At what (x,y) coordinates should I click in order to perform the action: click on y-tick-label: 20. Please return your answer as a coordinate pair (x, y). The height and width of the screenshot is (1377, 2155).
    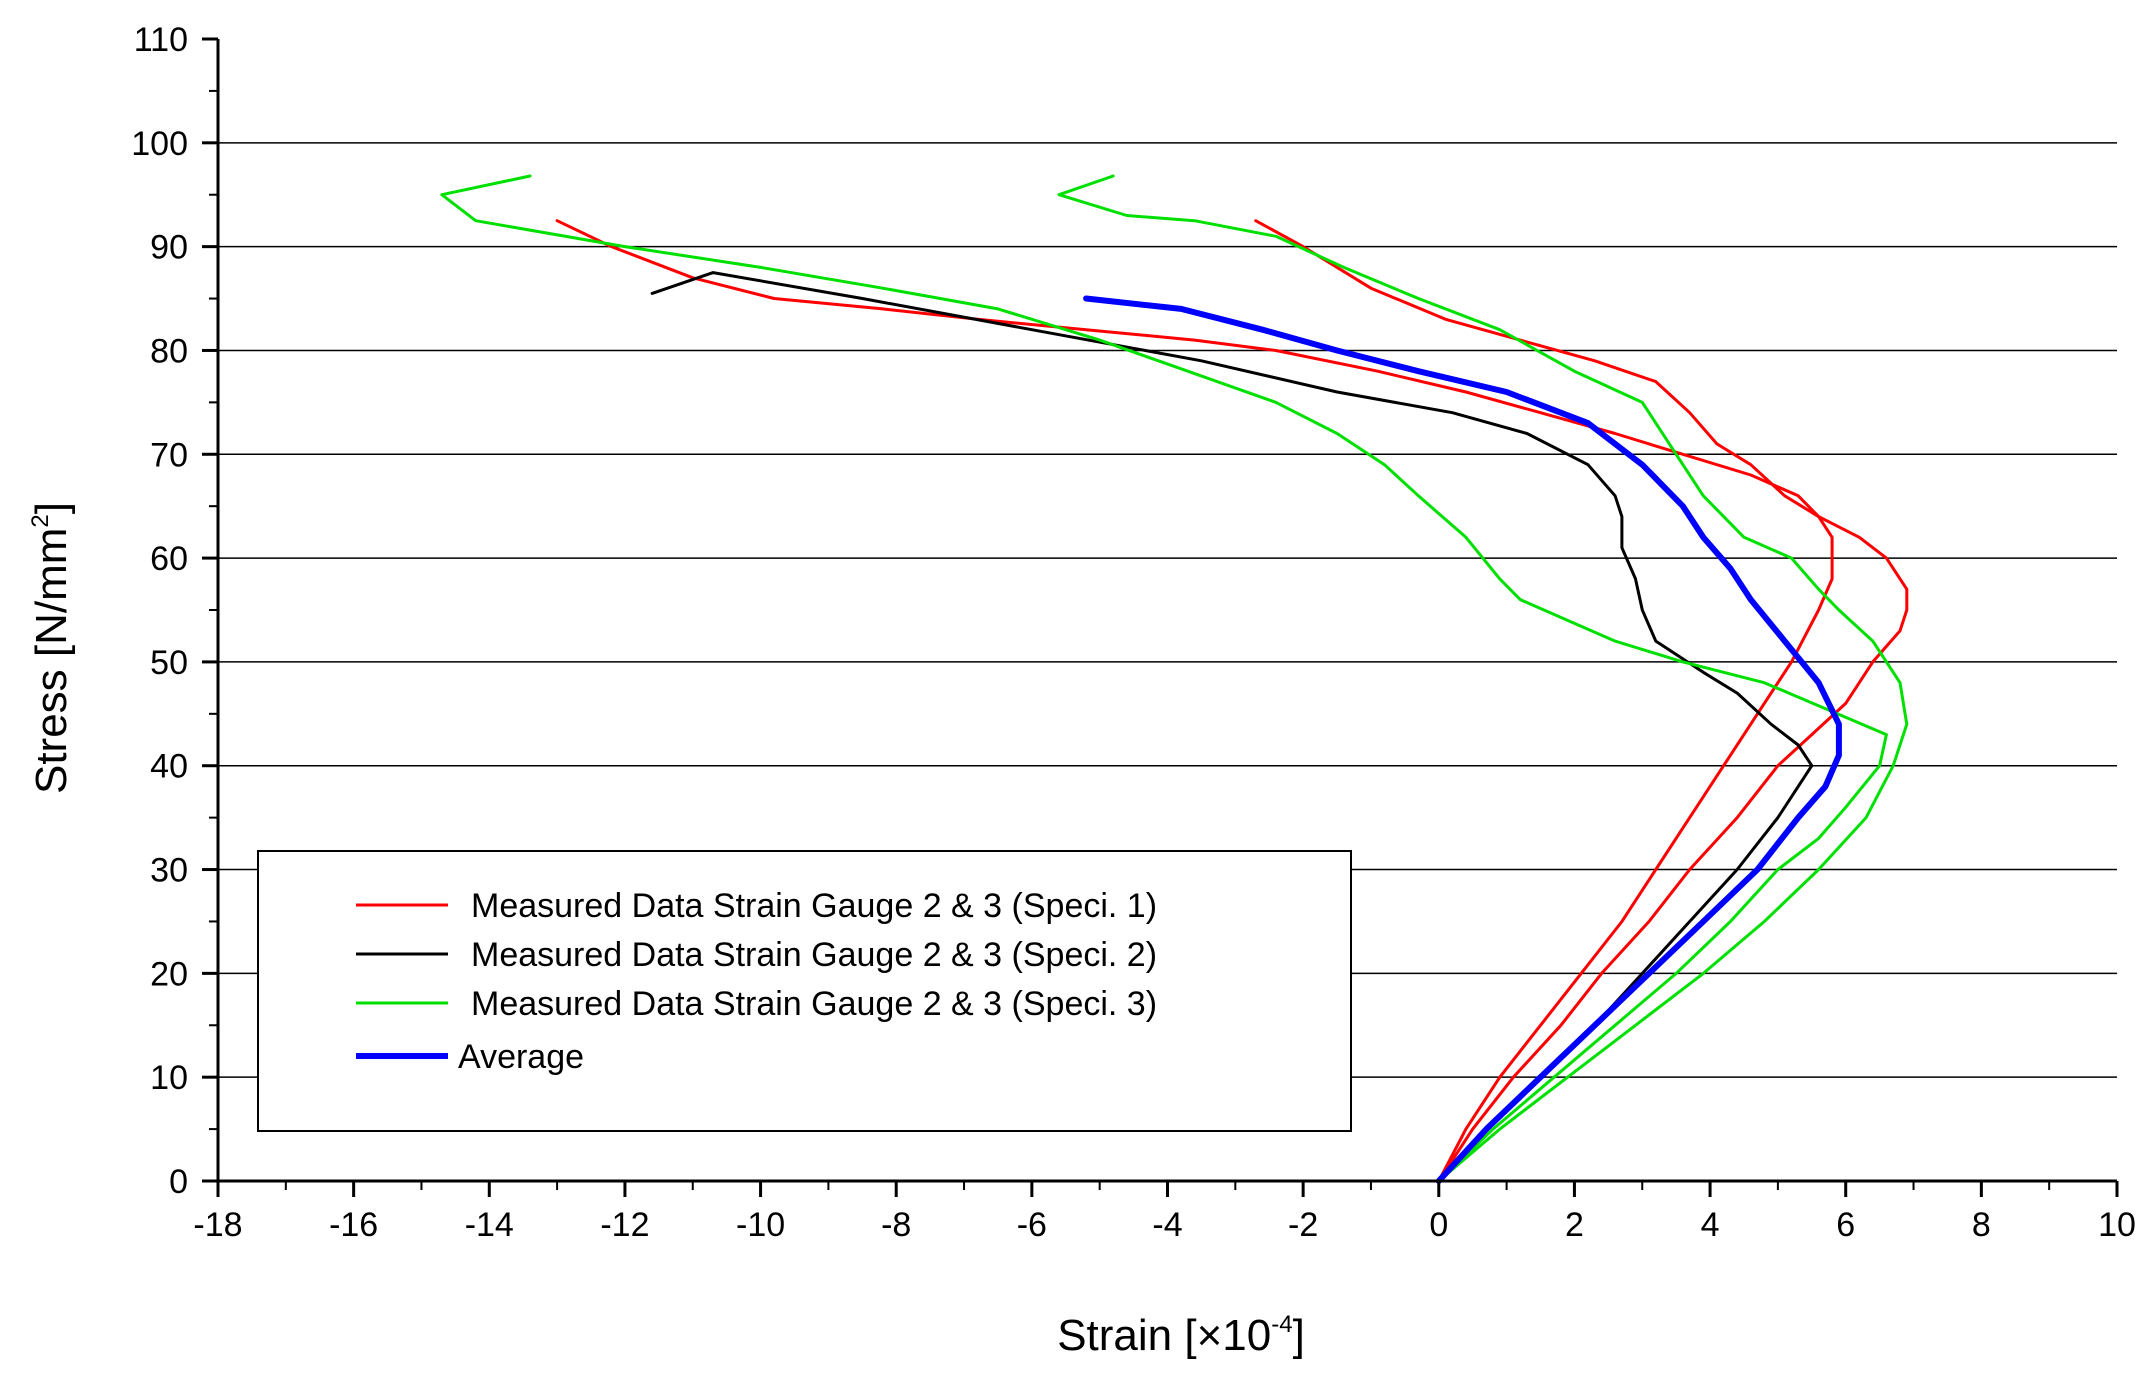
    Looking at the image, I should click on (169, 974).